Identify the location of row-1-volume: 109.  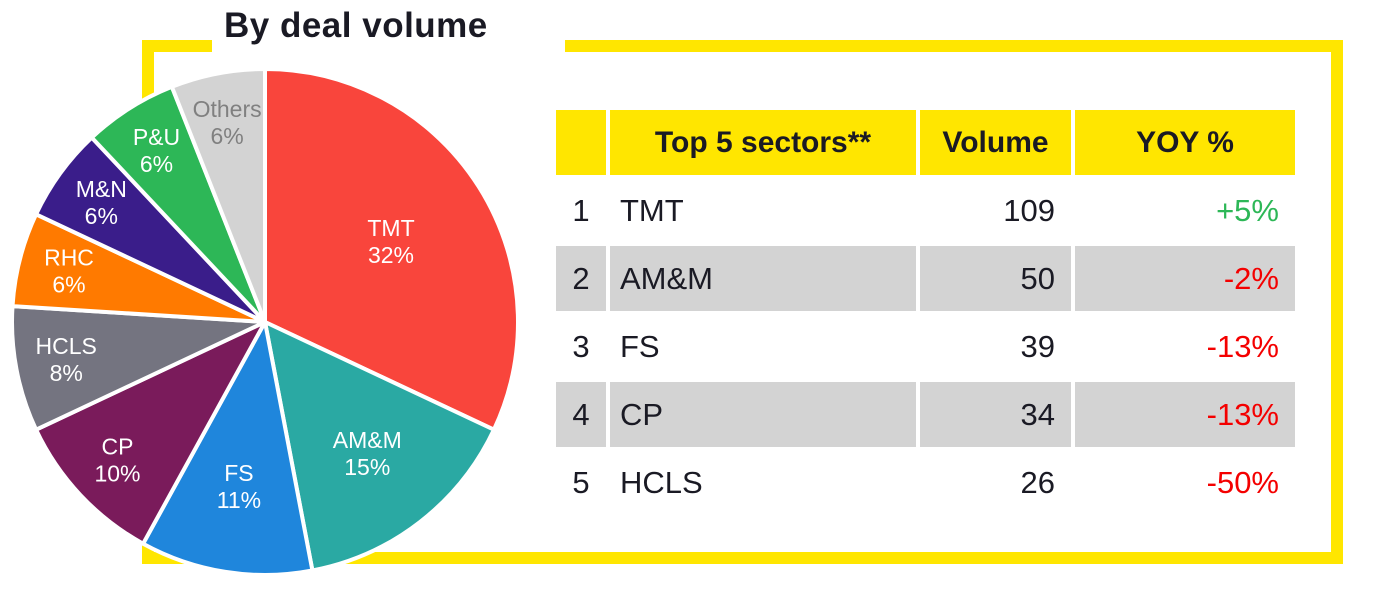
(1029, 210).